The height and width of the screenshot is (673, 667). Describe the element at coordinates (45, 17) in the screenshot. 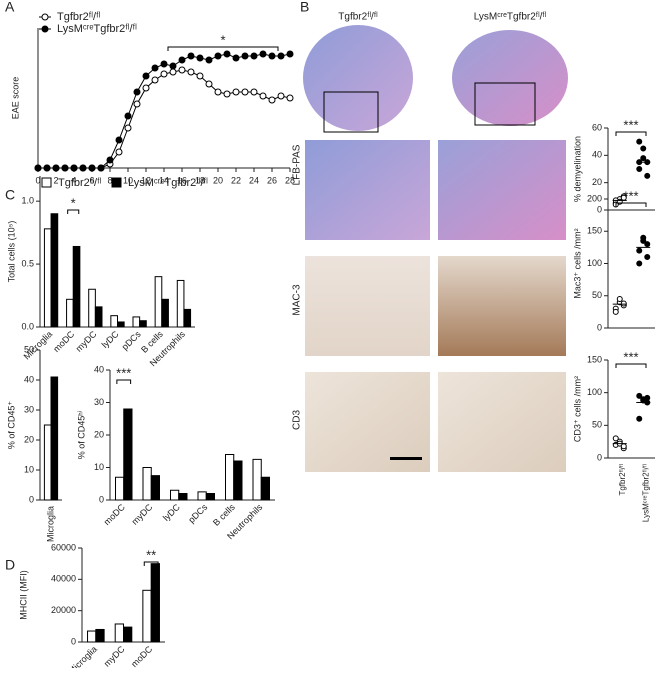

I see `legend-marker` at that location.